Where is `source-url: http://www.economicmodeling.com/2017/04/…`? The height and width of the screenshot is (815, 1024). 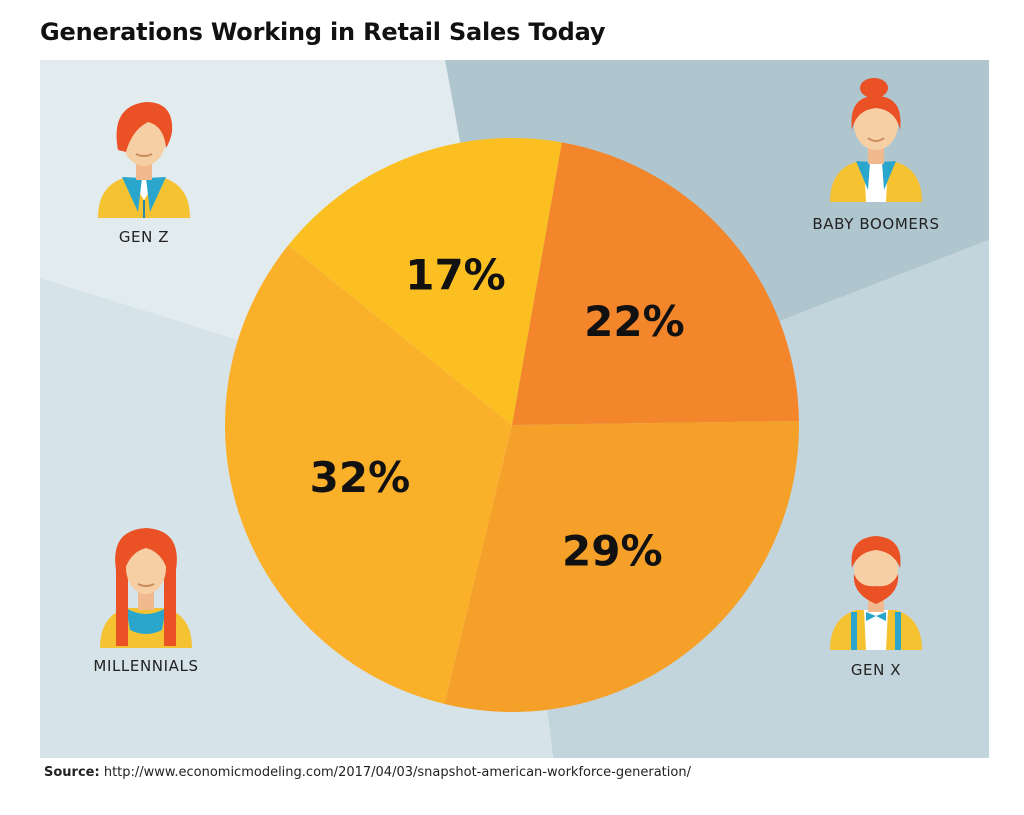
source-url: http://www.economicmodeling.com/2017/04/… is located at coordinates (397, 772).